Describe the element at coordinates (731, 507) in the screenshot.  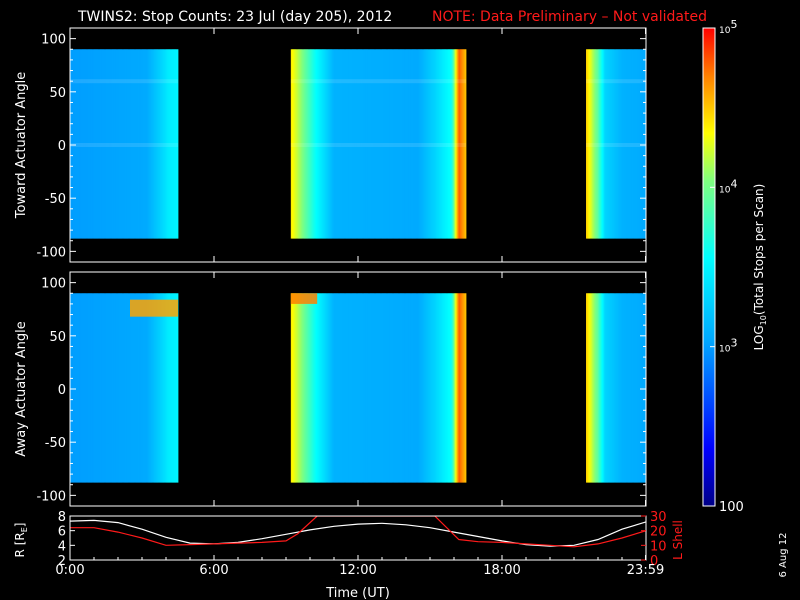
I see `colorbar-tick-label: 100` at that location.